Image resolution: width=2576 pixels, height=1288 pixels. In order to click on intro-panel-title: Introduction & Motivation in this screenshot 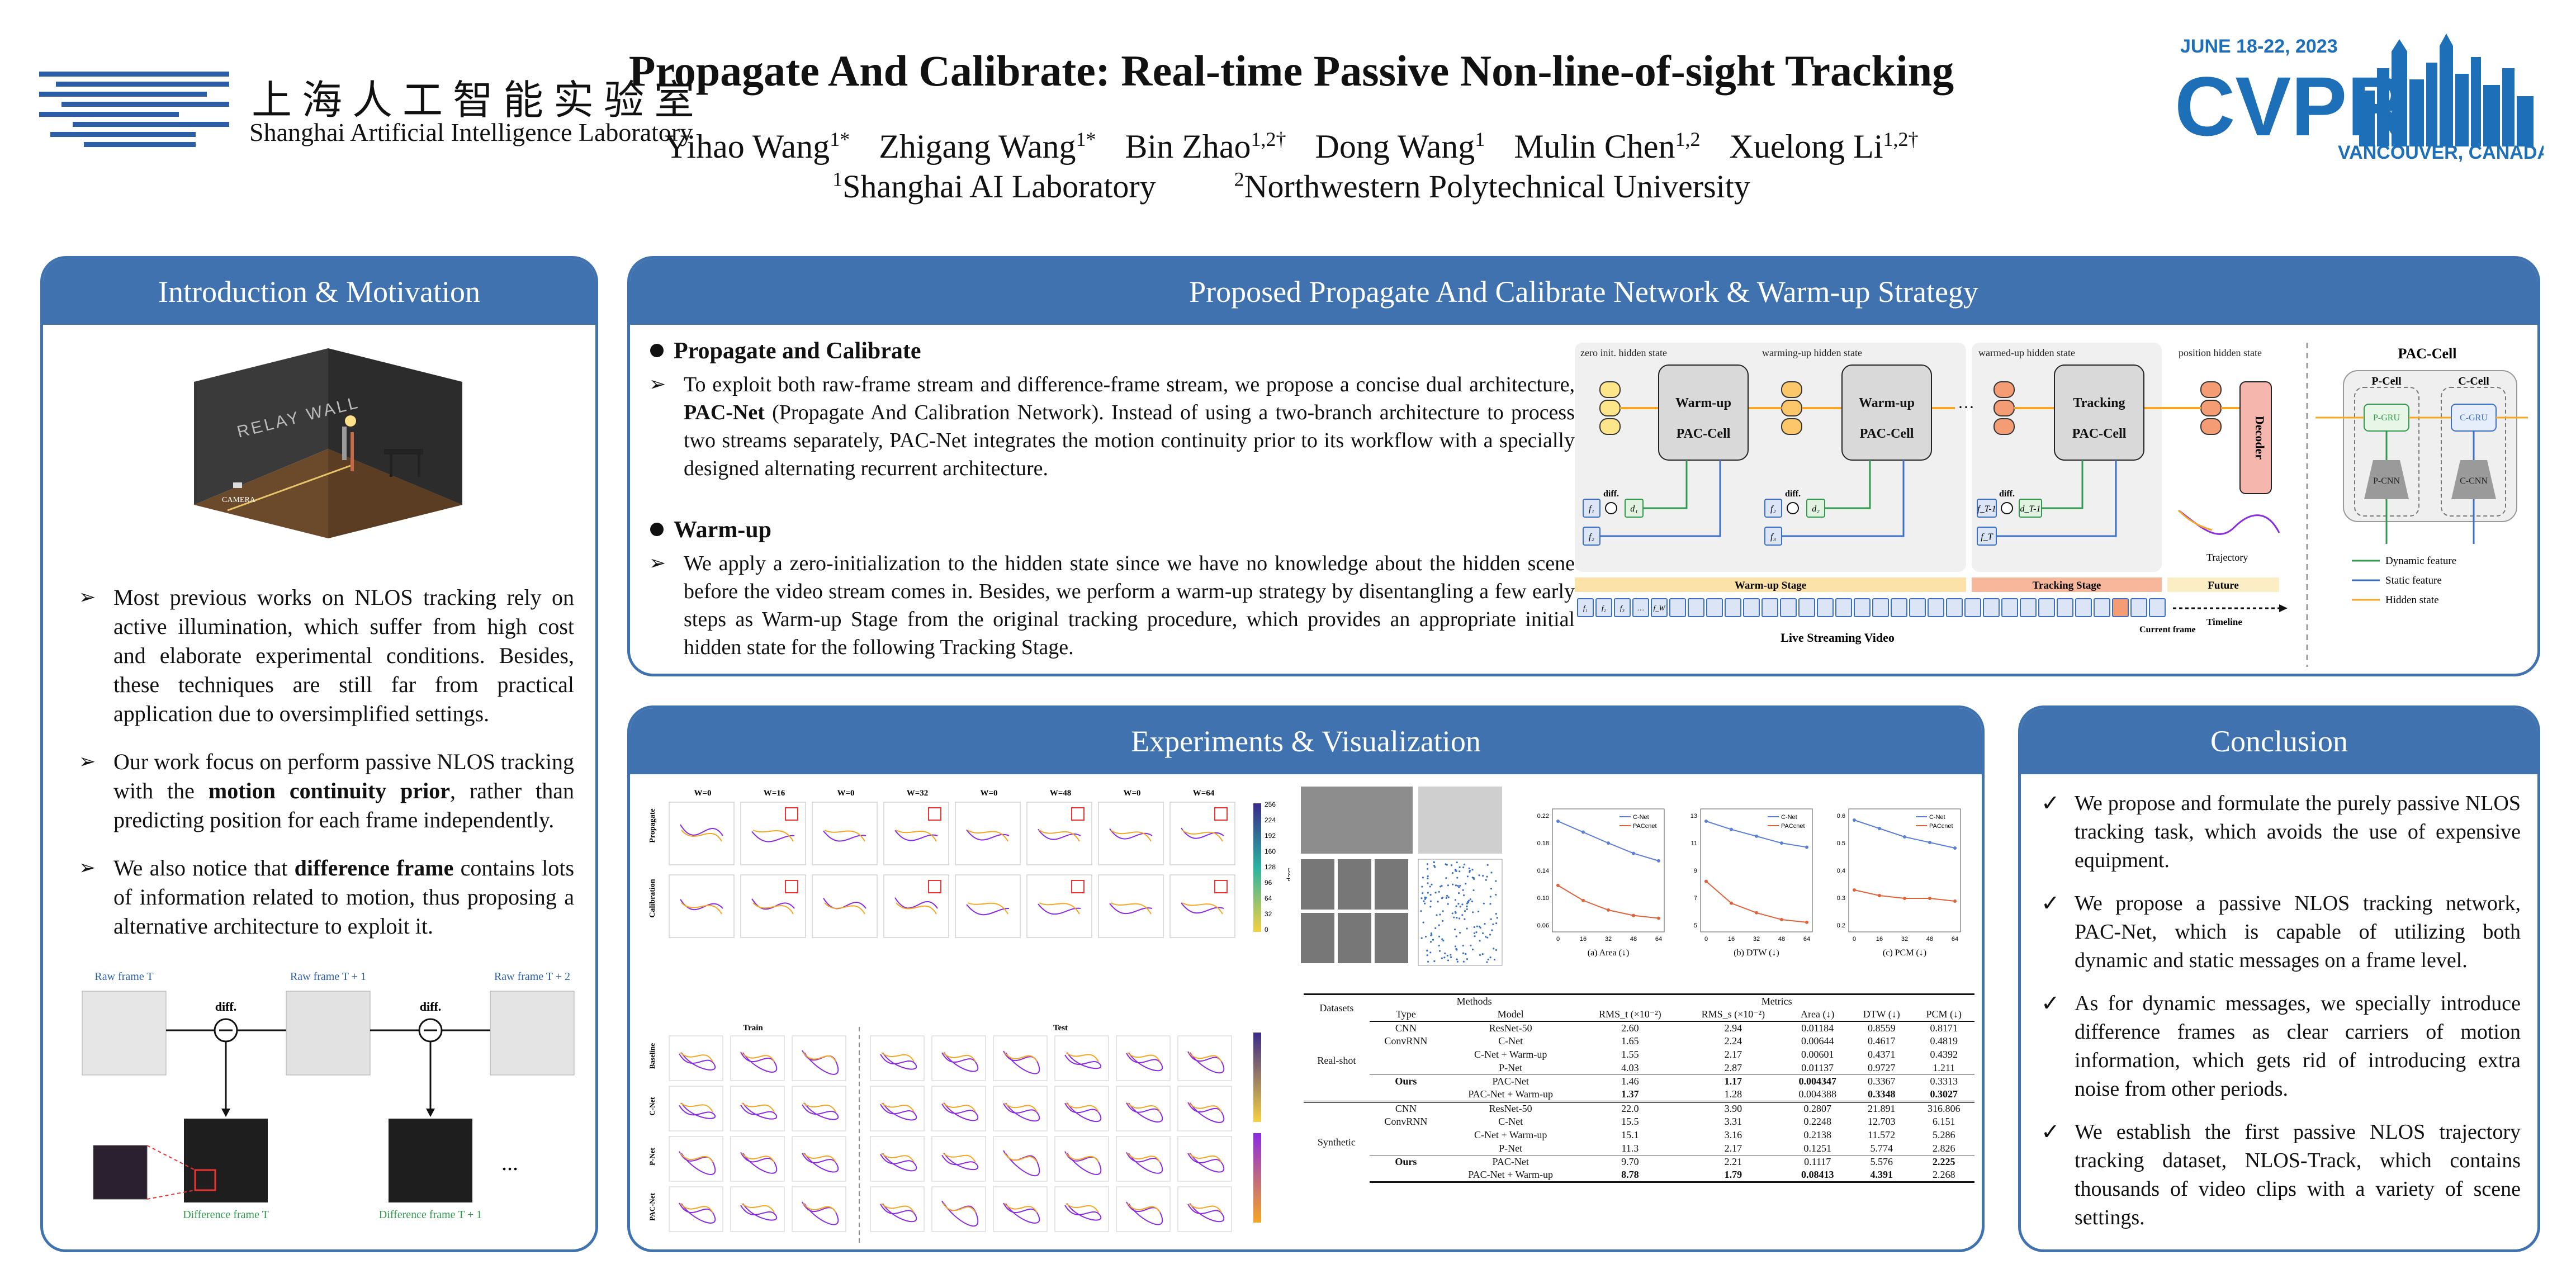, I will do `click(319, 292)`.